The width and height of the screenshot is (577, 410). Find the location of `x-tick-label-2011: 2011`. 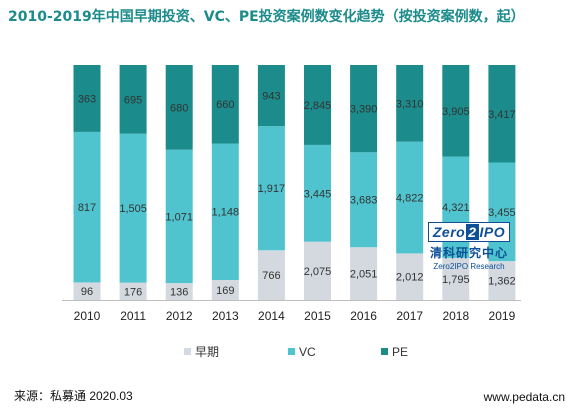

x-tick-label-2011: 2011 is located at coordinates (133, 316).